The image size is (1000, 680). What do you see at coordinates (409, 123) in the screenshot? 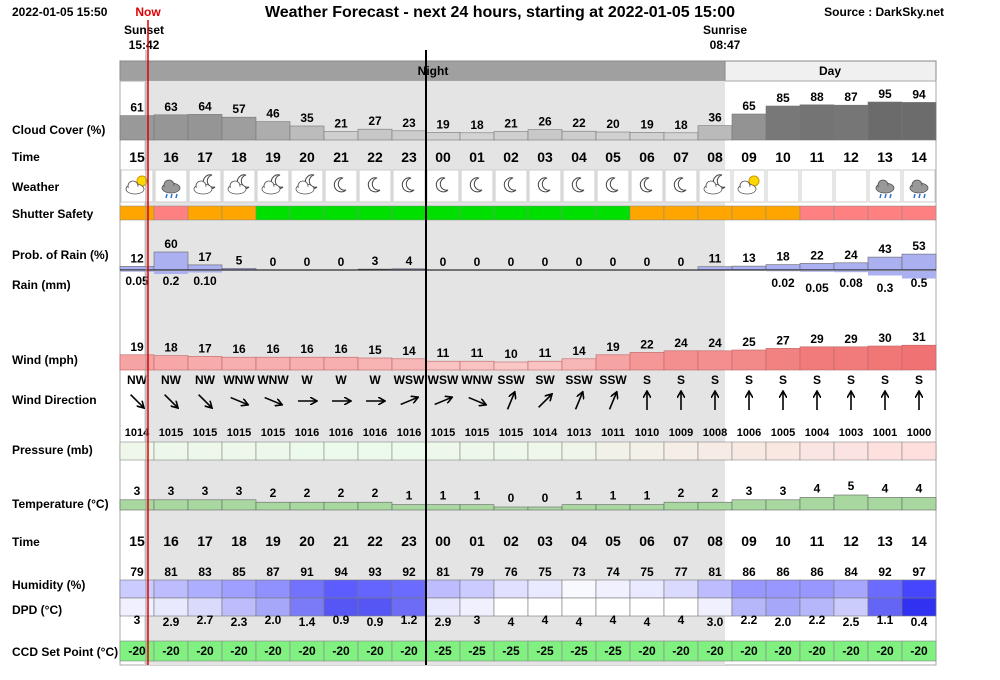
I see `value-label: 23` at bounding box center [409, 123].